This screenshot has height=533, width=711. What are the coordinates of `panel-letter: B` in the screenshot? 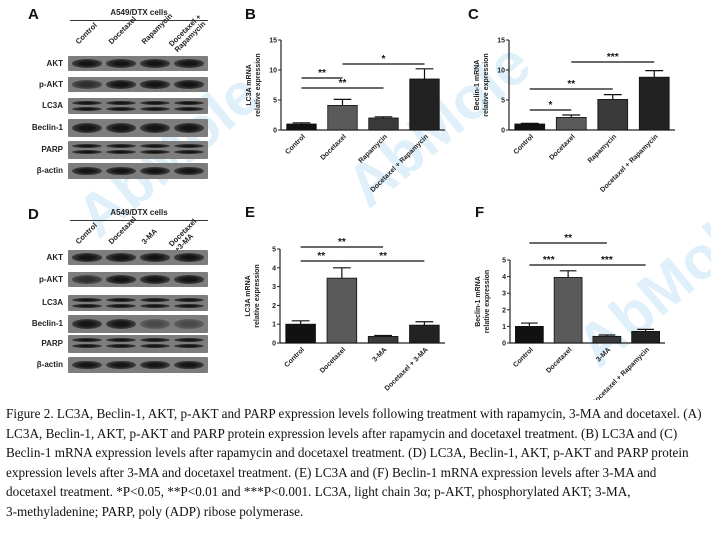 It's located at (250, 14).